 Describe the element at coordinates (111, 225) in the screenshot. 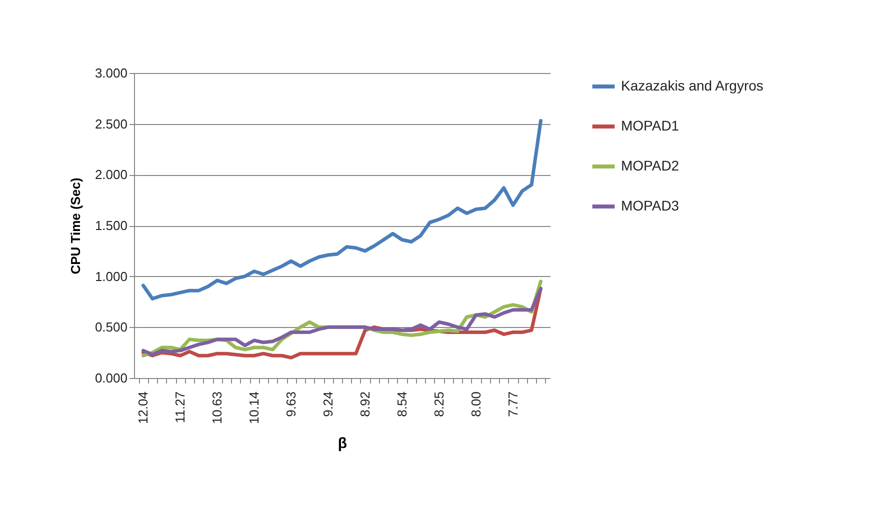

I see `y-tick-label: 1.500` at that location.